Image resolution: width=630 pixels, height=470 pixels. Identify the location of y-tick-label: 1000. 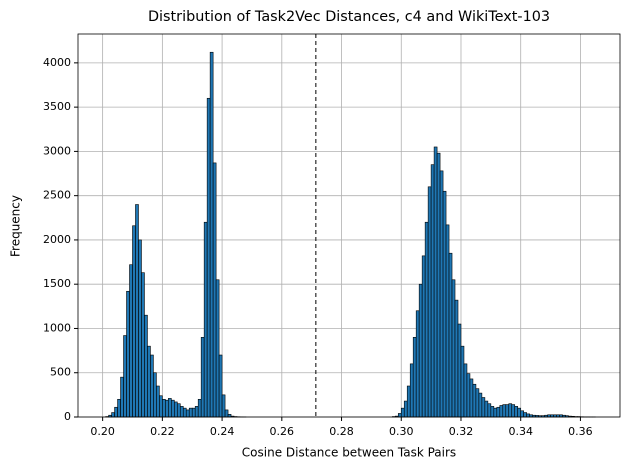
(57, 327).